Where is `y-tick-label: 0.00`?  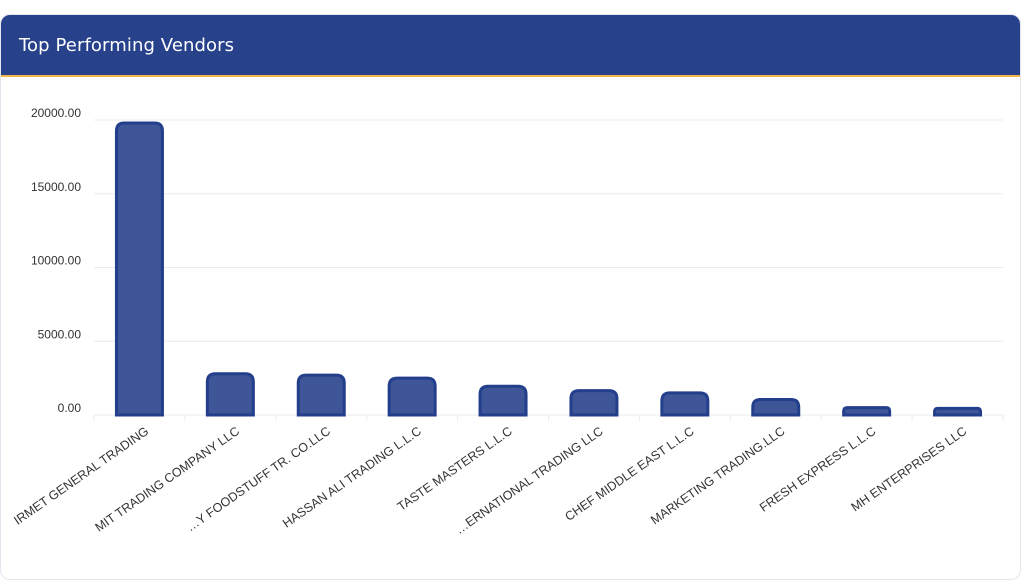
y-tick-label: 0.00 is located at coordinates (70, 408).